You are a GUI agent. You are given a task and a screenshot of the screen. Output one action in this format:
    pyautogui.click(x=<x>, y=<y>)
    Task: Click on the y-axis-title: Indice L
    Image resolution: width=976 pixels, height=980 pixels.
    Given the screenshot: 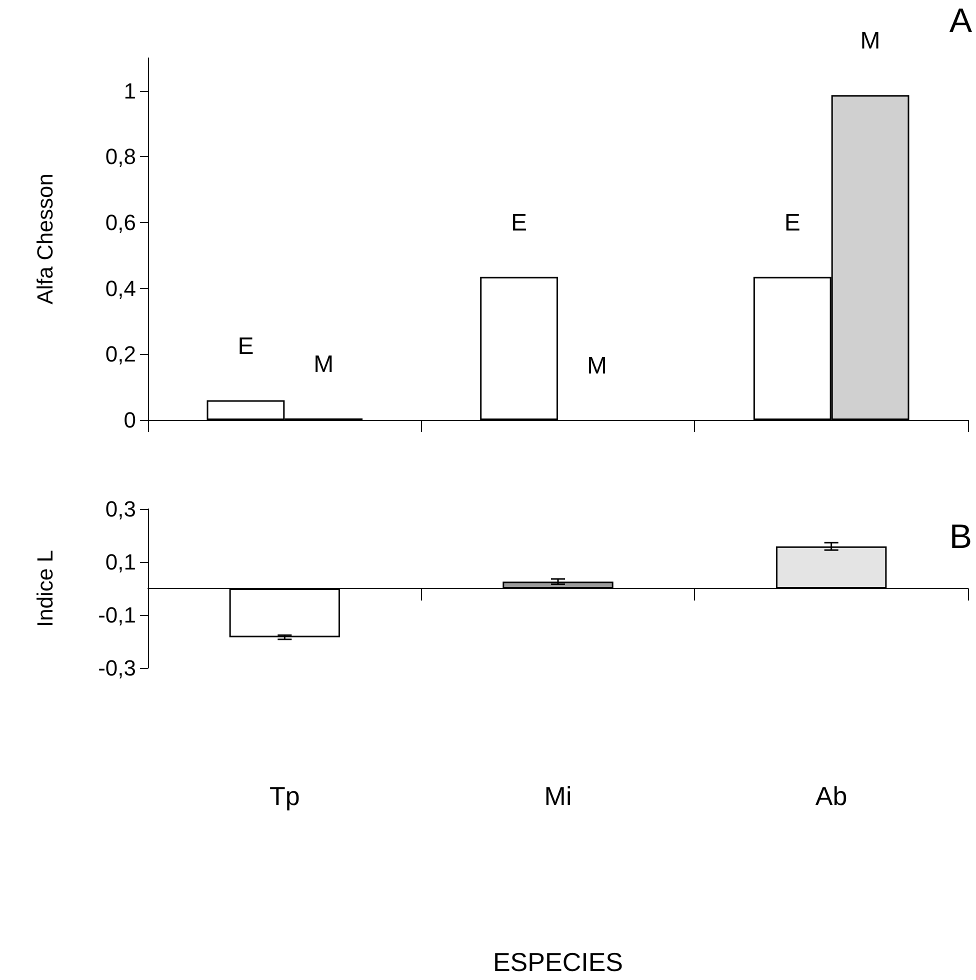 What is the action you would take?
    pyautogui.click(x=45, y=589)
    